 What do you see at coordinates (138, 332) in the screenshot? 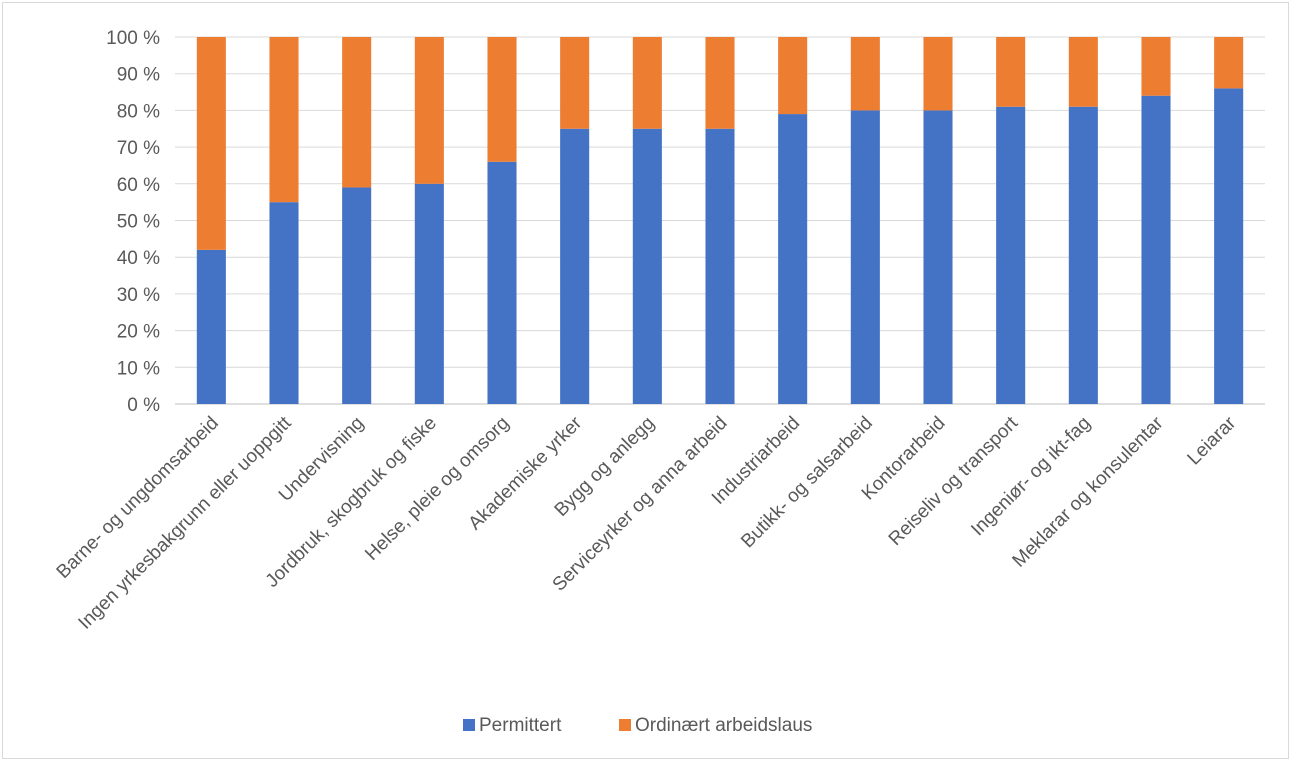
I see `y-tick-label: 20 %` at bounding box center [138, 332].